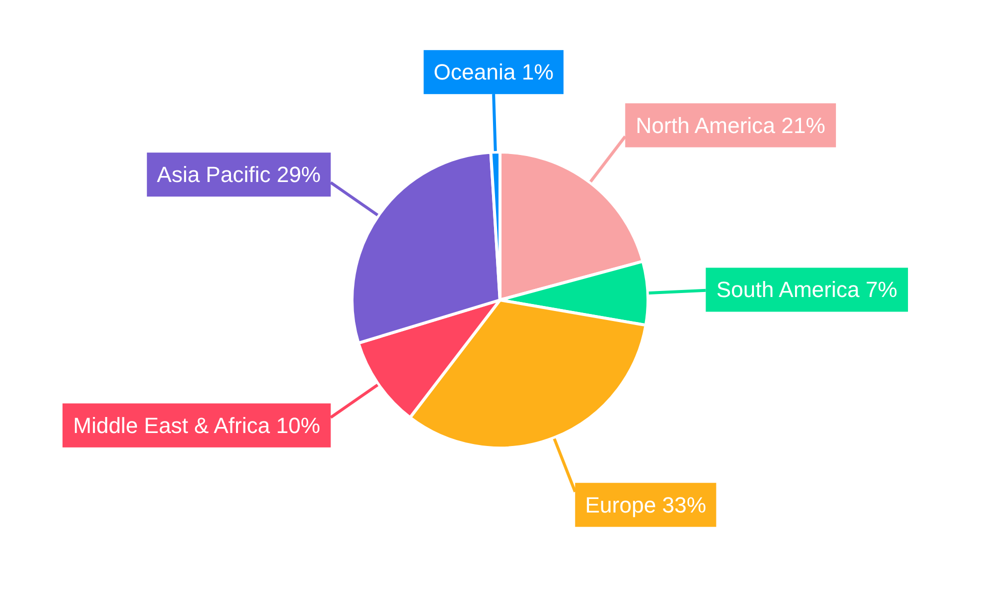  Describe the element at coordinates (494, 72) in the screenshot. I see `slice-label: Oceania 1%` at that location.